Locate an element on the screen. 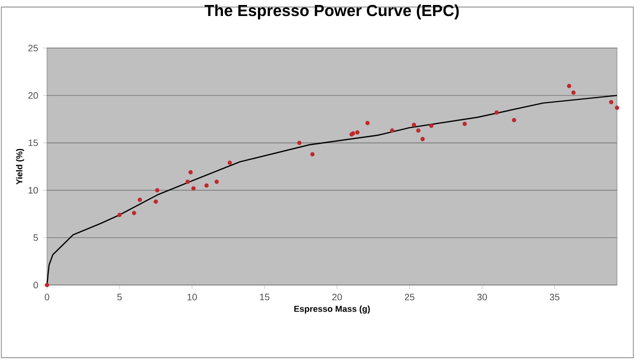 This screenshot has height=363, width=640. y-tick-label: 0 is located at coordinates (35, 285).